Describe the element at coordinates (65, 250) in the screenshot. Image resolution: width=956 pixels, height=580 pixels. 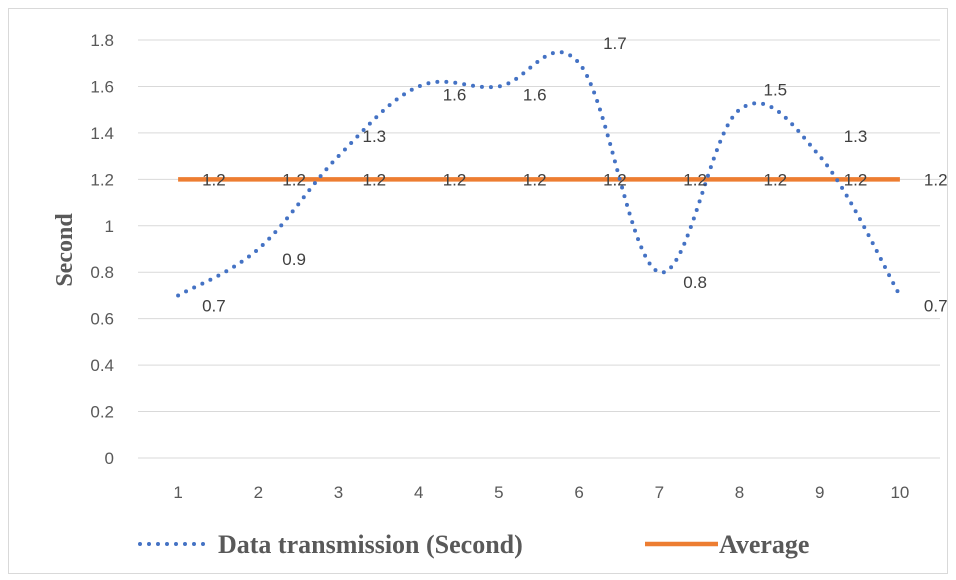
I see `y-axis-label: Second` at that location.